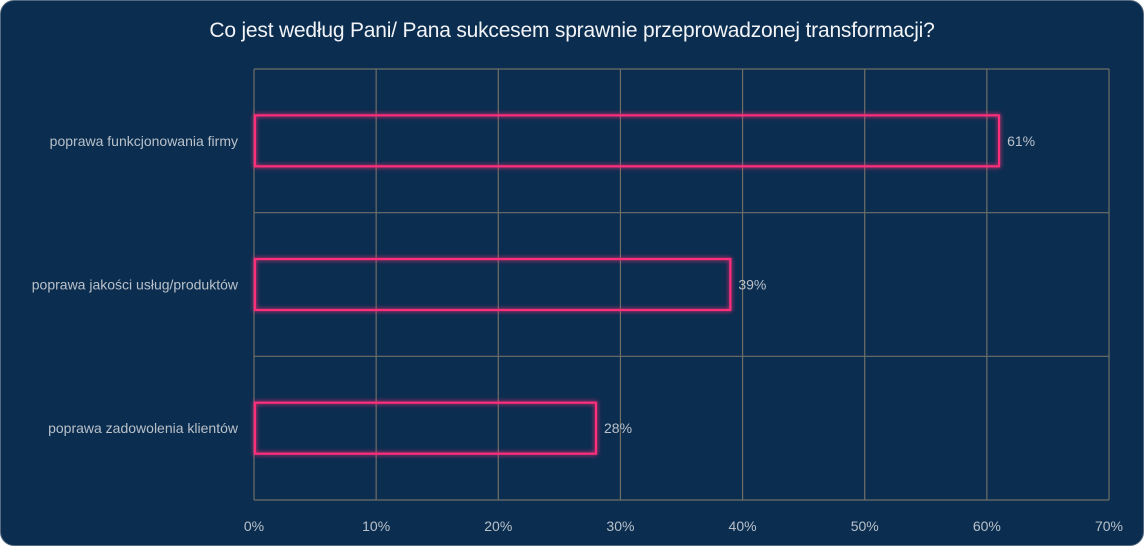  What do you see at coordinates (618, 428) in the screenshot?
I see `value-label: 28%` at bounding box center [618, 428].